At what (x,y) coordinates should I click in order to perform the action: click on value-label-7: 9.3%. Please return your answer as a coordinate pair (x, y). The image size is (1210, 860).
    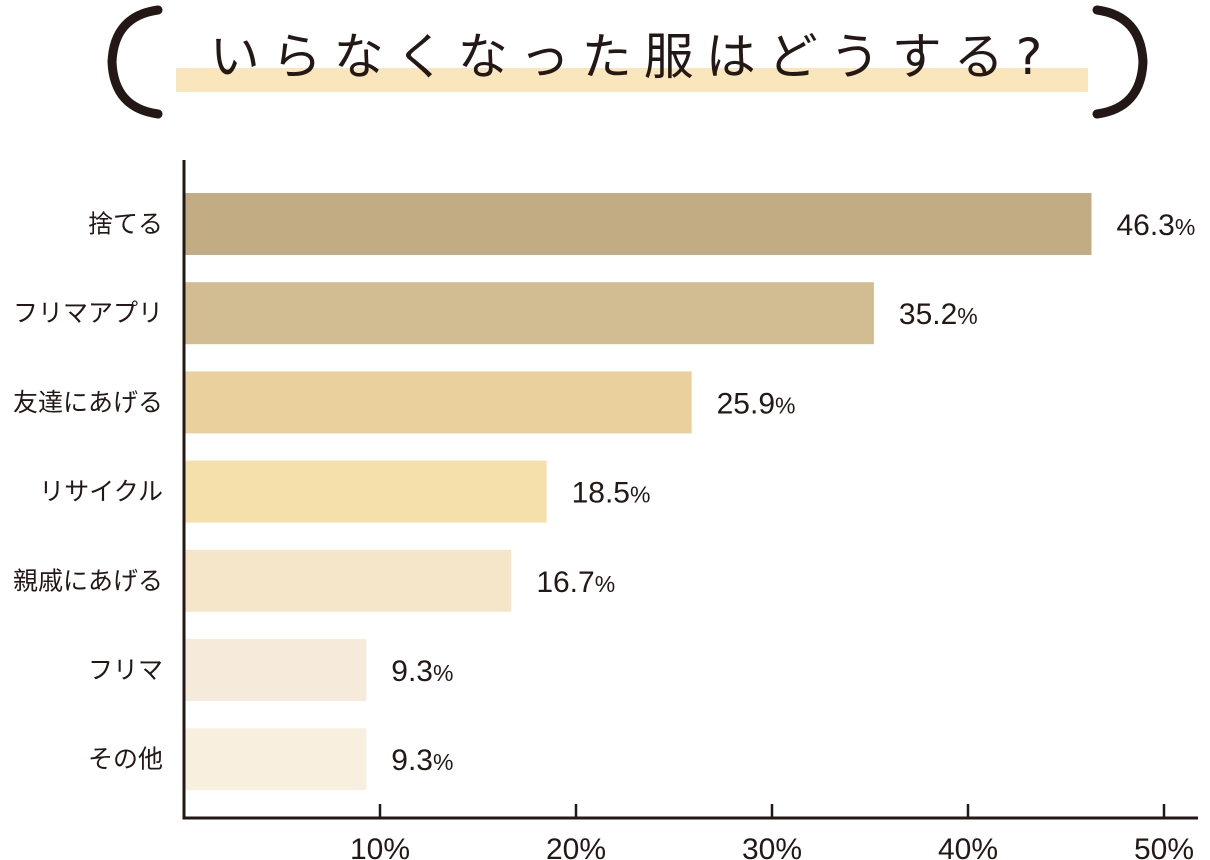
    Looking at the image, I should click on (422, 760).